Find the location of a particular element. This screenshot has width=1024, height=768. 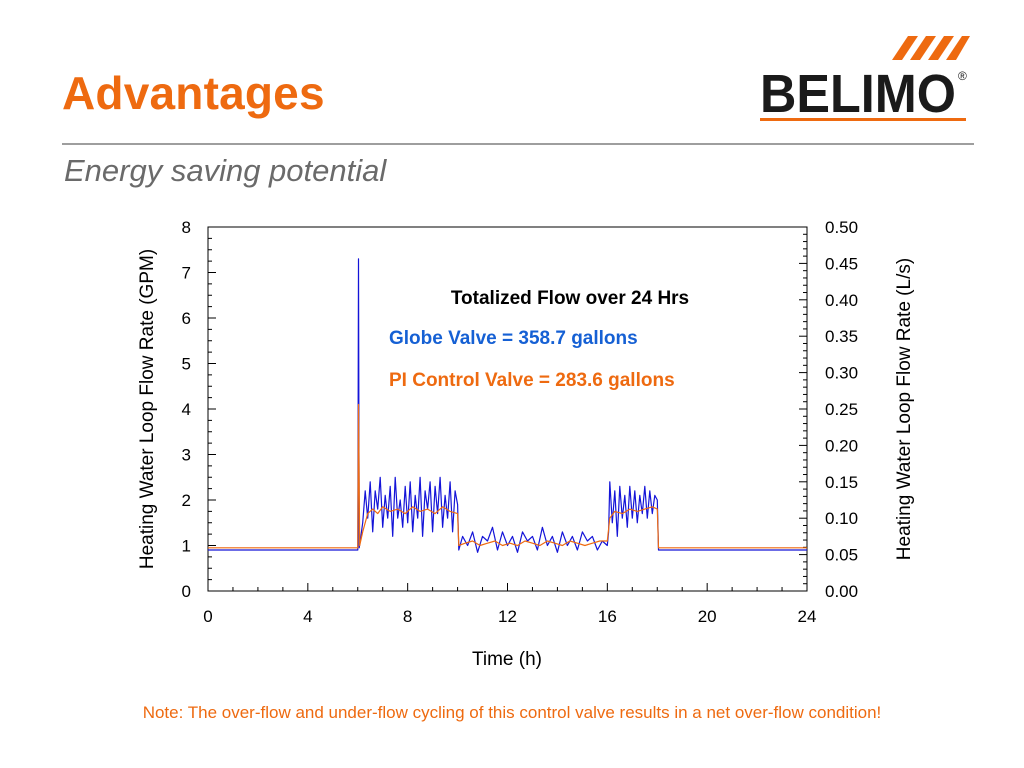

annotation-globe-valve: Globe Valve = 358.7 gallons is located at coordinates (513, 338).